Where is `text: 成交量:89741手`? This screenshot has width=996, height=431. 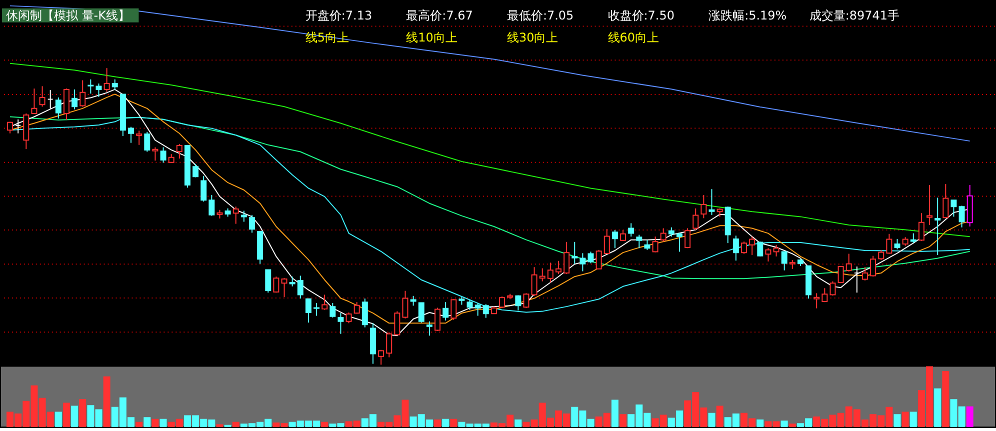 text: 成交量:89741手 is located at coordinates (854, 15).